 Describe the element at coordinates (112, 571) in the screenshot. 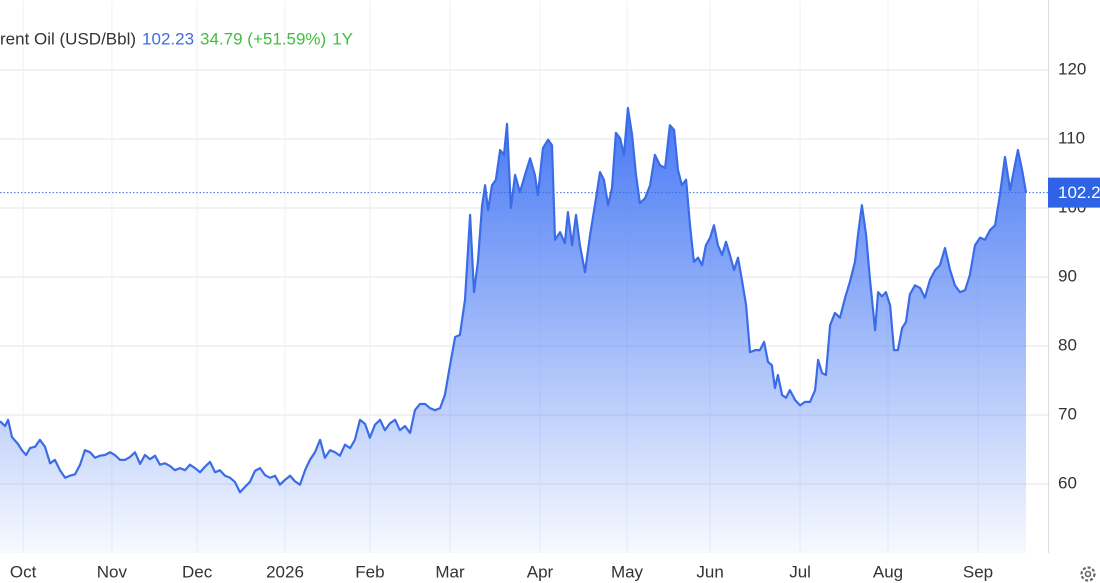

I see `x-tick-label: Nov` at that location.